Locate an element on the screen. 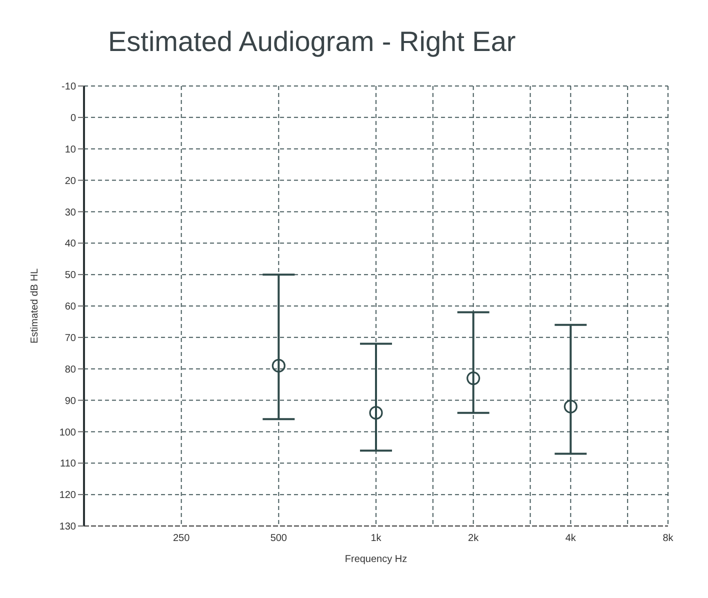 Image resolution: width=708 pixels, height=598 pixels. y-tick-label: 30 is located at coordinates (70, 212).